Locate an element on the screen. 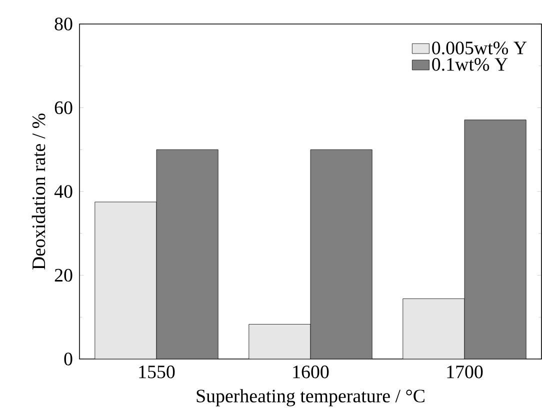 The image size is (542, 420). x-tick-label: 1600 is located at coordinates (311, 372).